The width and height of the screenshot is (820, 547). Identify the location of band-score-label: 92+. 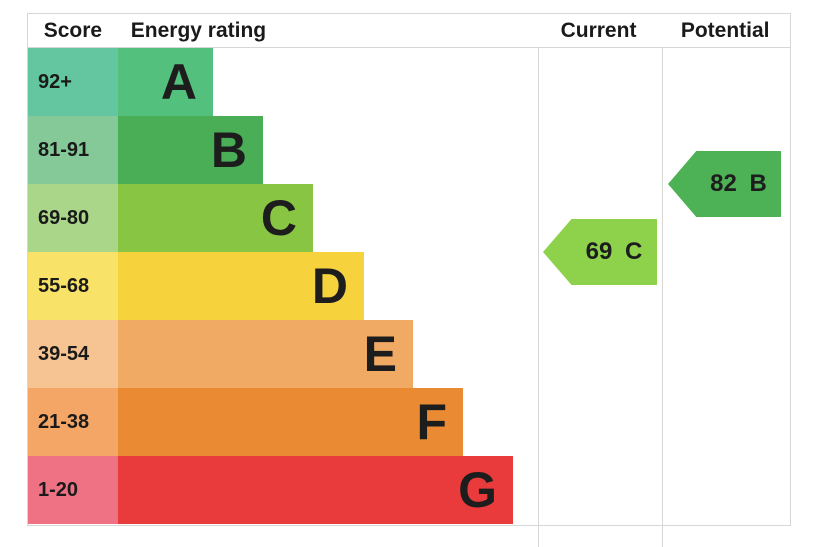
(55, 81).